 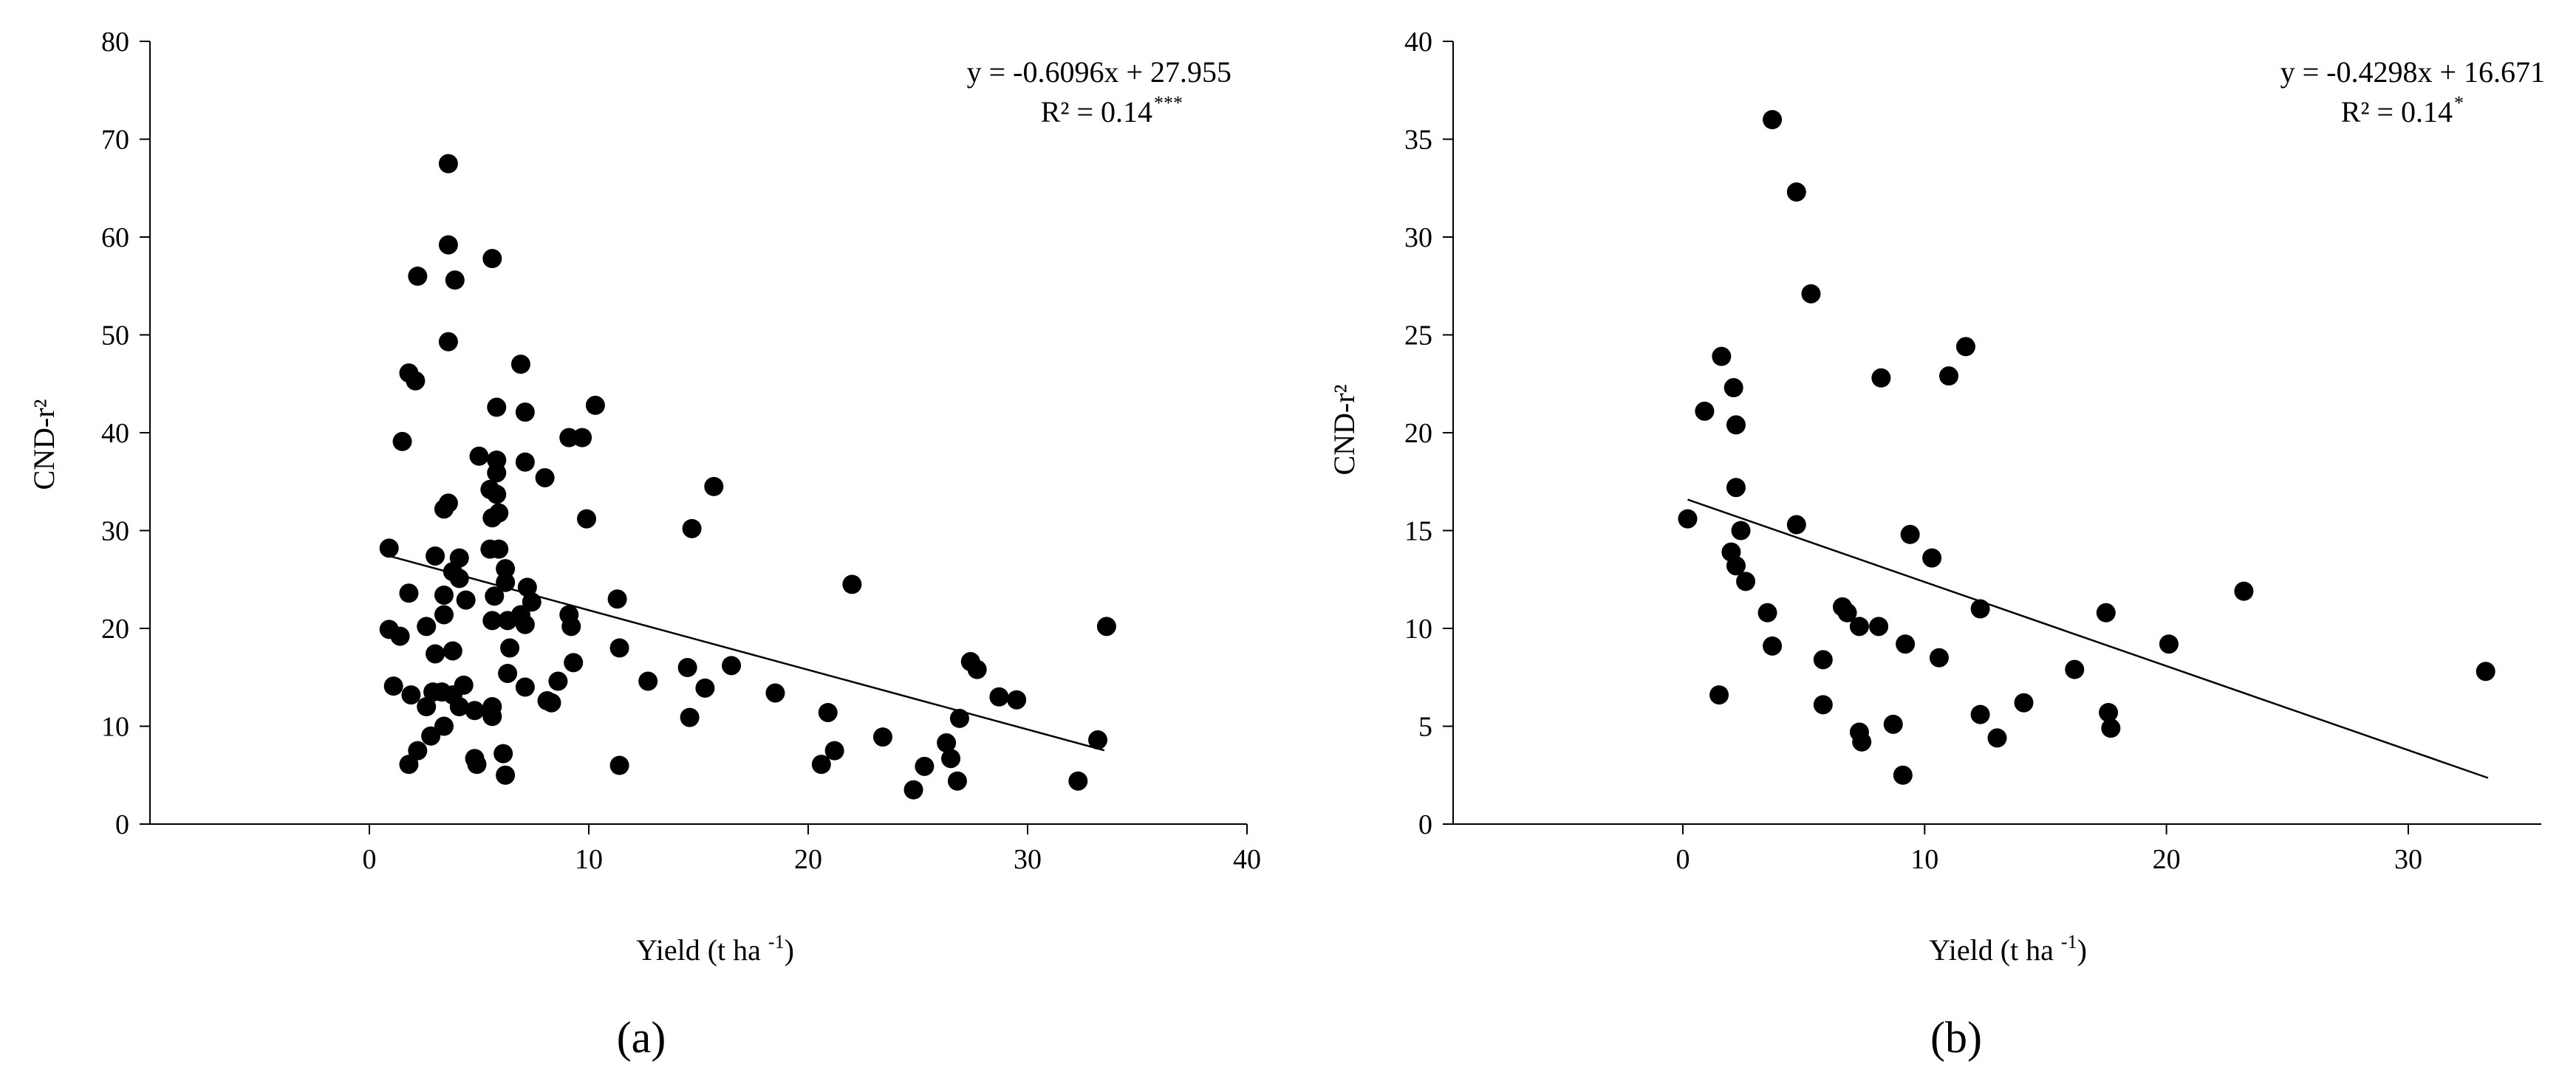 I want to click on panel-b-y-axis-label: CND-r², so click(x=1344, y=429).